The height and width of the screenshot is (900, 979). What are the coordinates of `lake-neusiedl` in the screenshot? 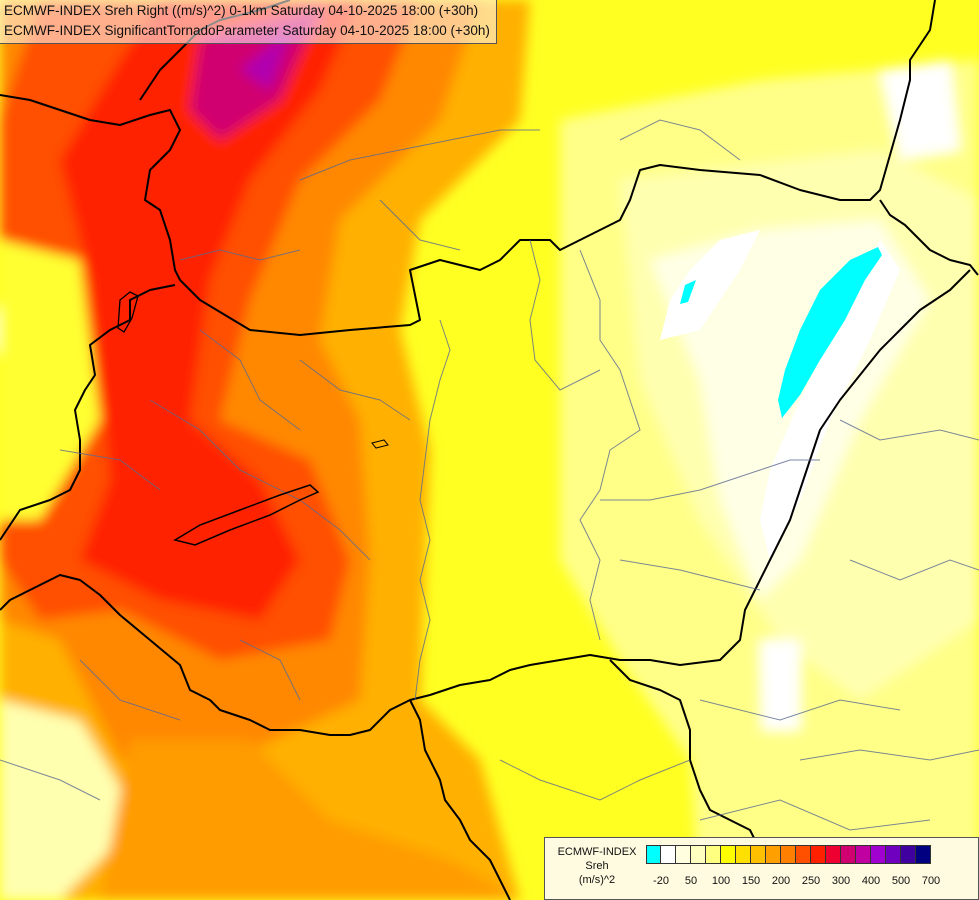 It's located at (128, 312).